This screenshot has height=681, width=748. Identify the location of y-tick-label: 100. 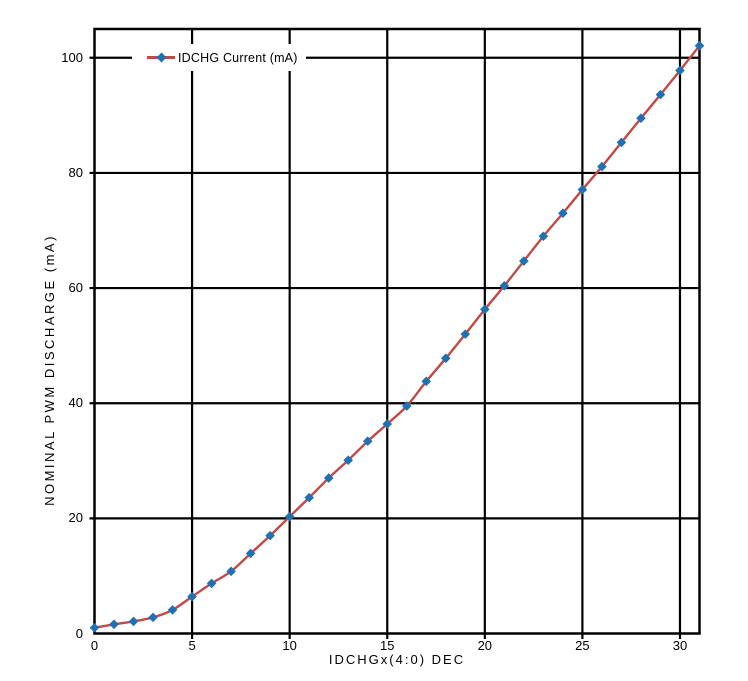
(72, 57).